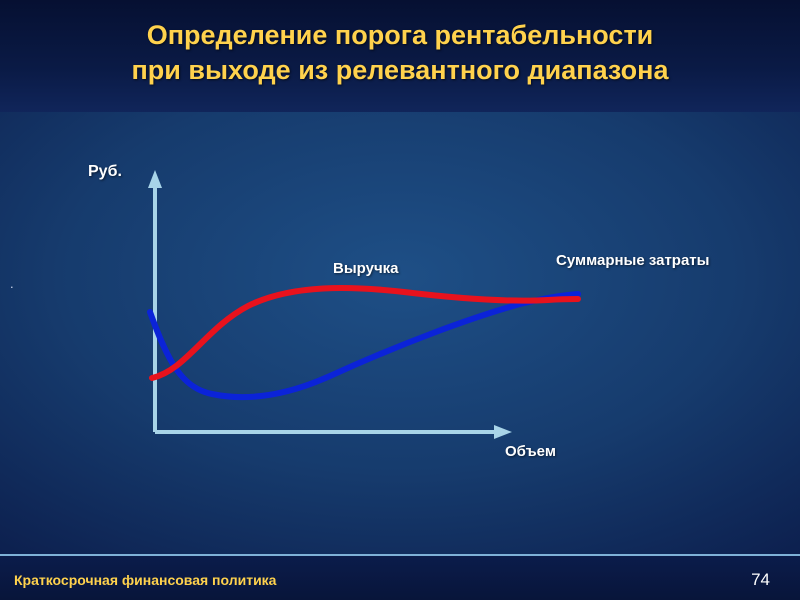 Image resolution: width=800 pixels, height=600 pixels. Describe the element at coordinates (400, 69) in the screenshot. I see `title-line-2: при выходе из релевантного диапазона` at that location.